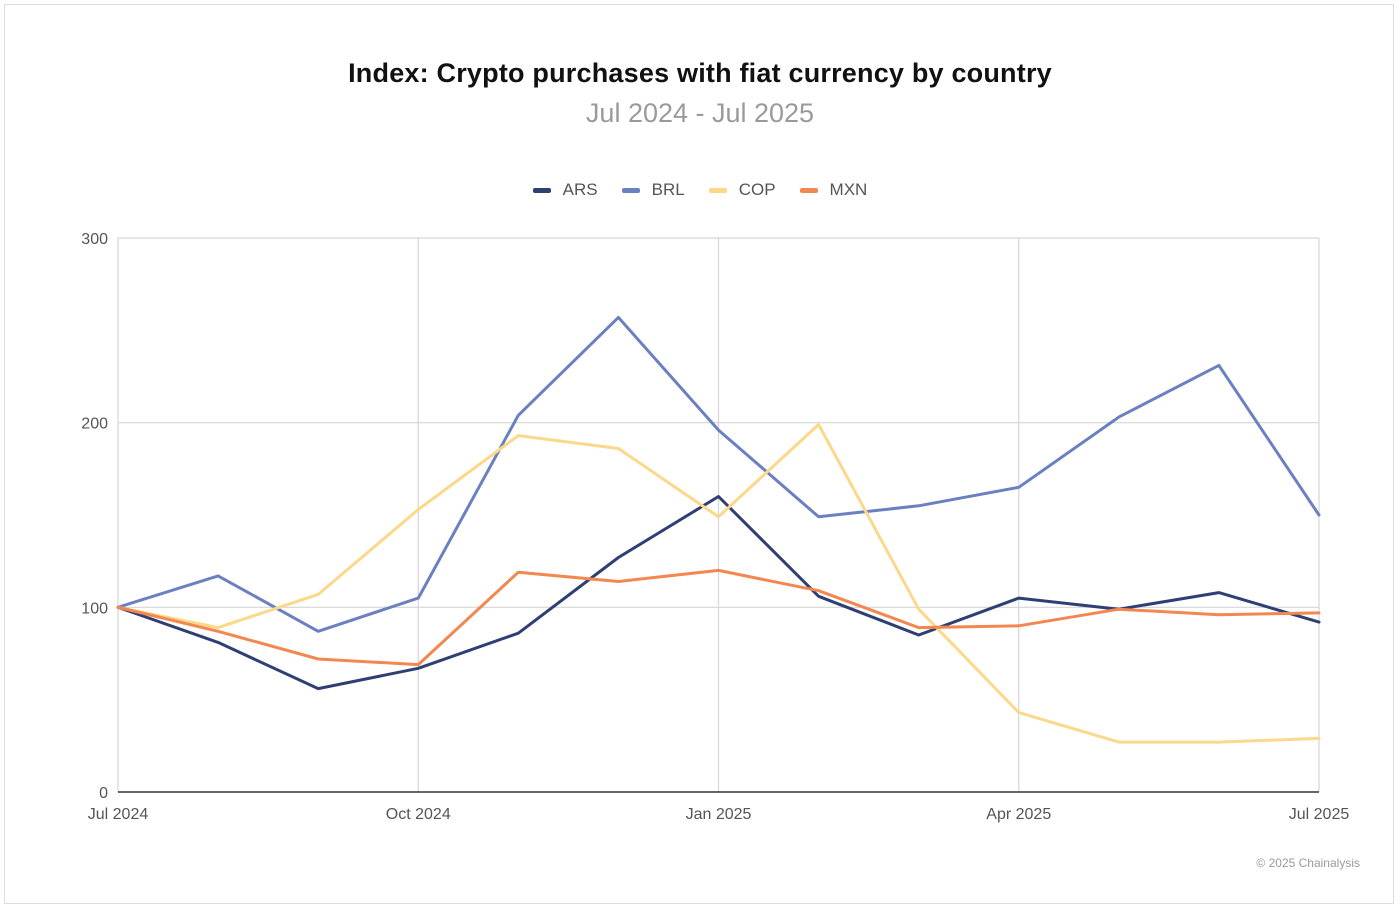  Describe the element at coordinates (103, 793) in the screenshot. I see `y-tick-label-0: 0` at that location.